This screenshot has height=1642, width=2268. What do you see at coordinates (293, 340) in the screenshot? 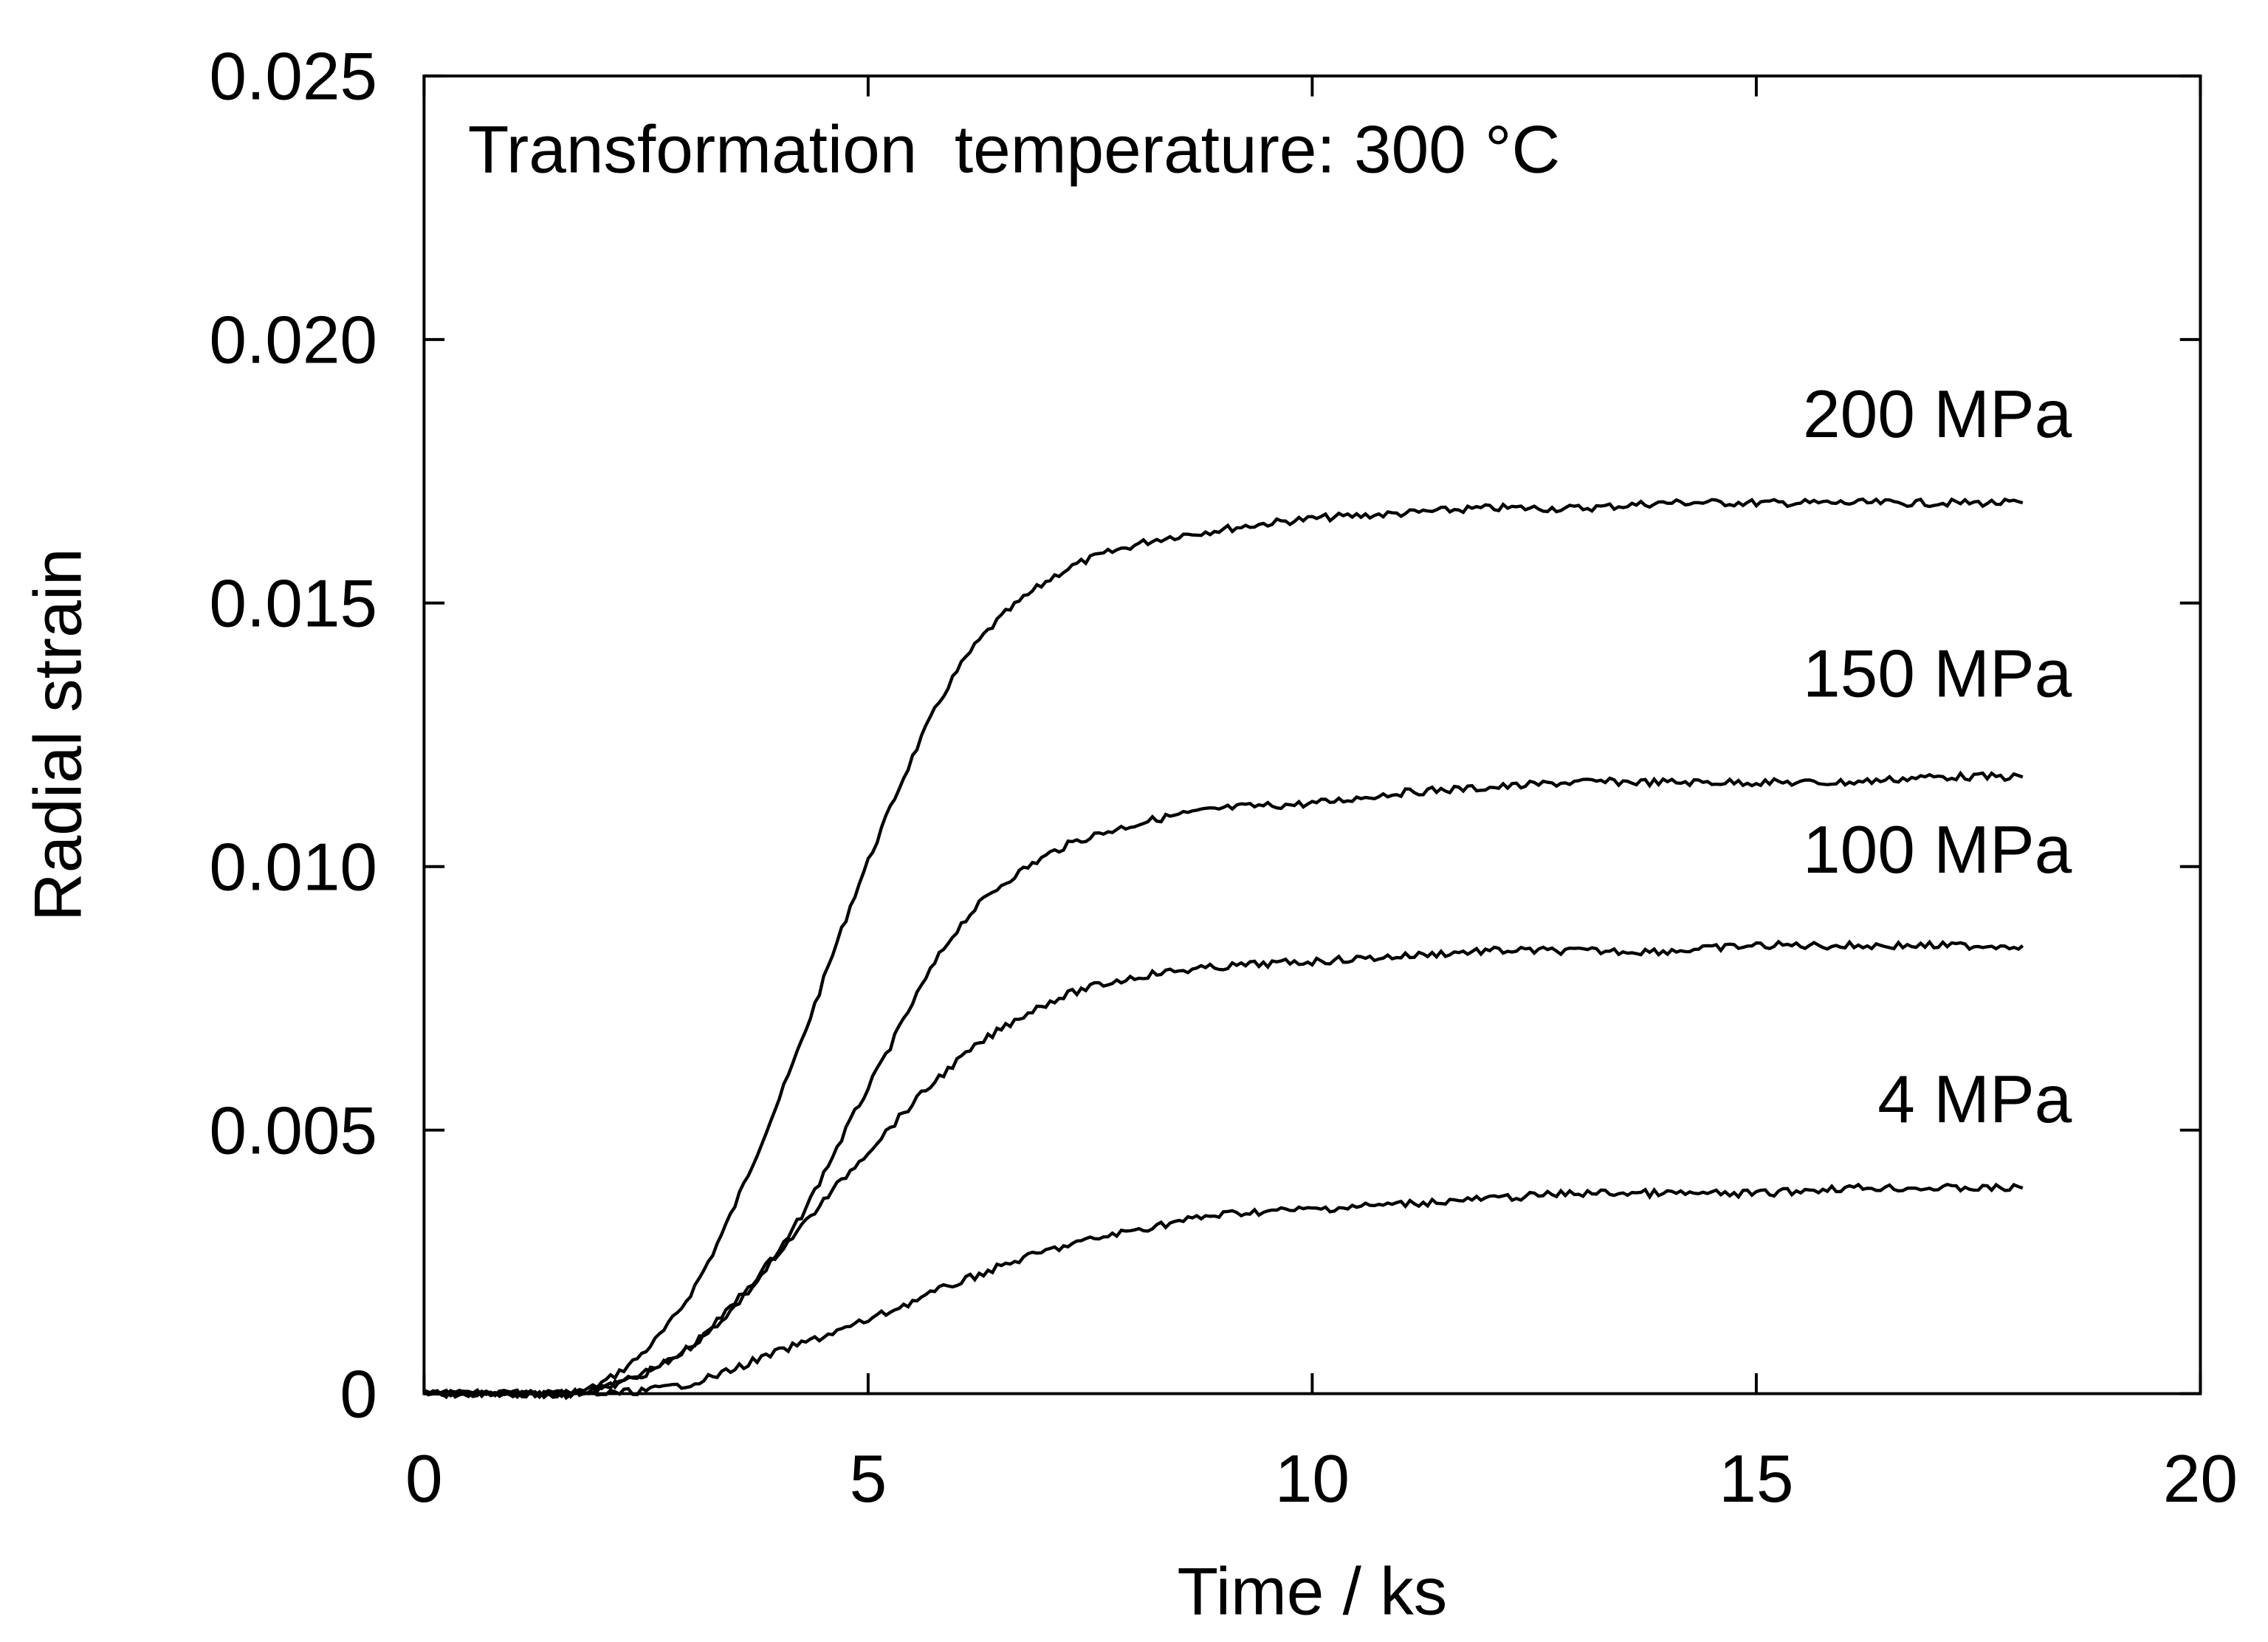
I see `y-tick-label: 0.020` at bounding box center [293, 340].